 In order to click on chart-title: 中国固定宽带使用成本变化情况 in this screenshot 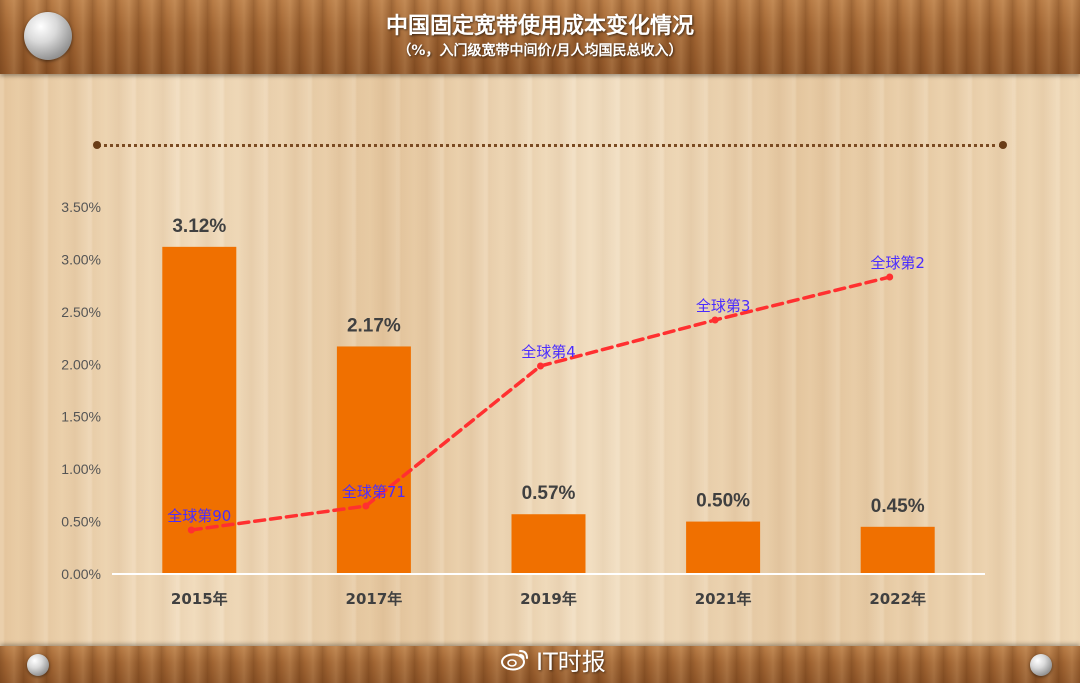, I will do `click(539, 26)`.